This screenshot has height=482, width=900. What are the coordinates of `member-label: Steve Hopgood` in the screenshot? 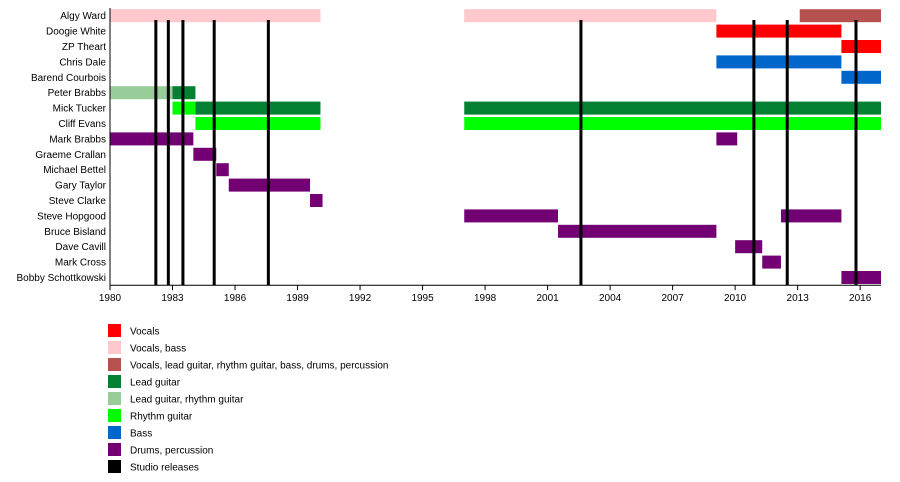 It's located at (71, 216).